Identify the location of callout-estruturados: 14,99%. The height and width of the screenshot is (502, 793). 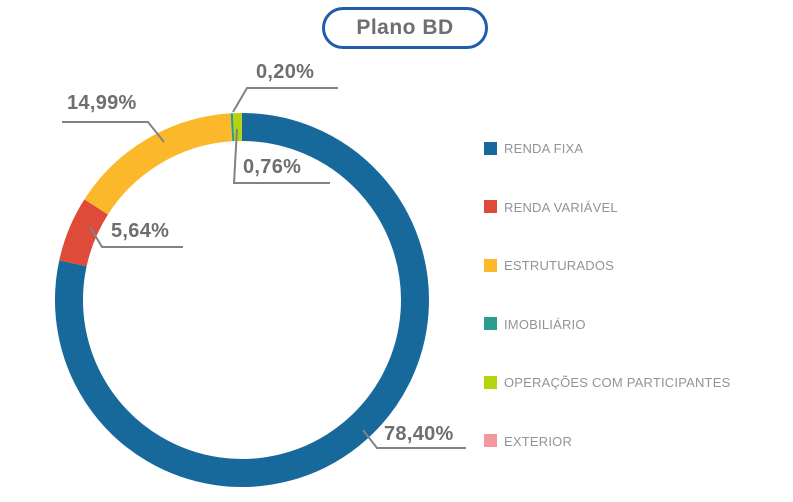
(102, 103).